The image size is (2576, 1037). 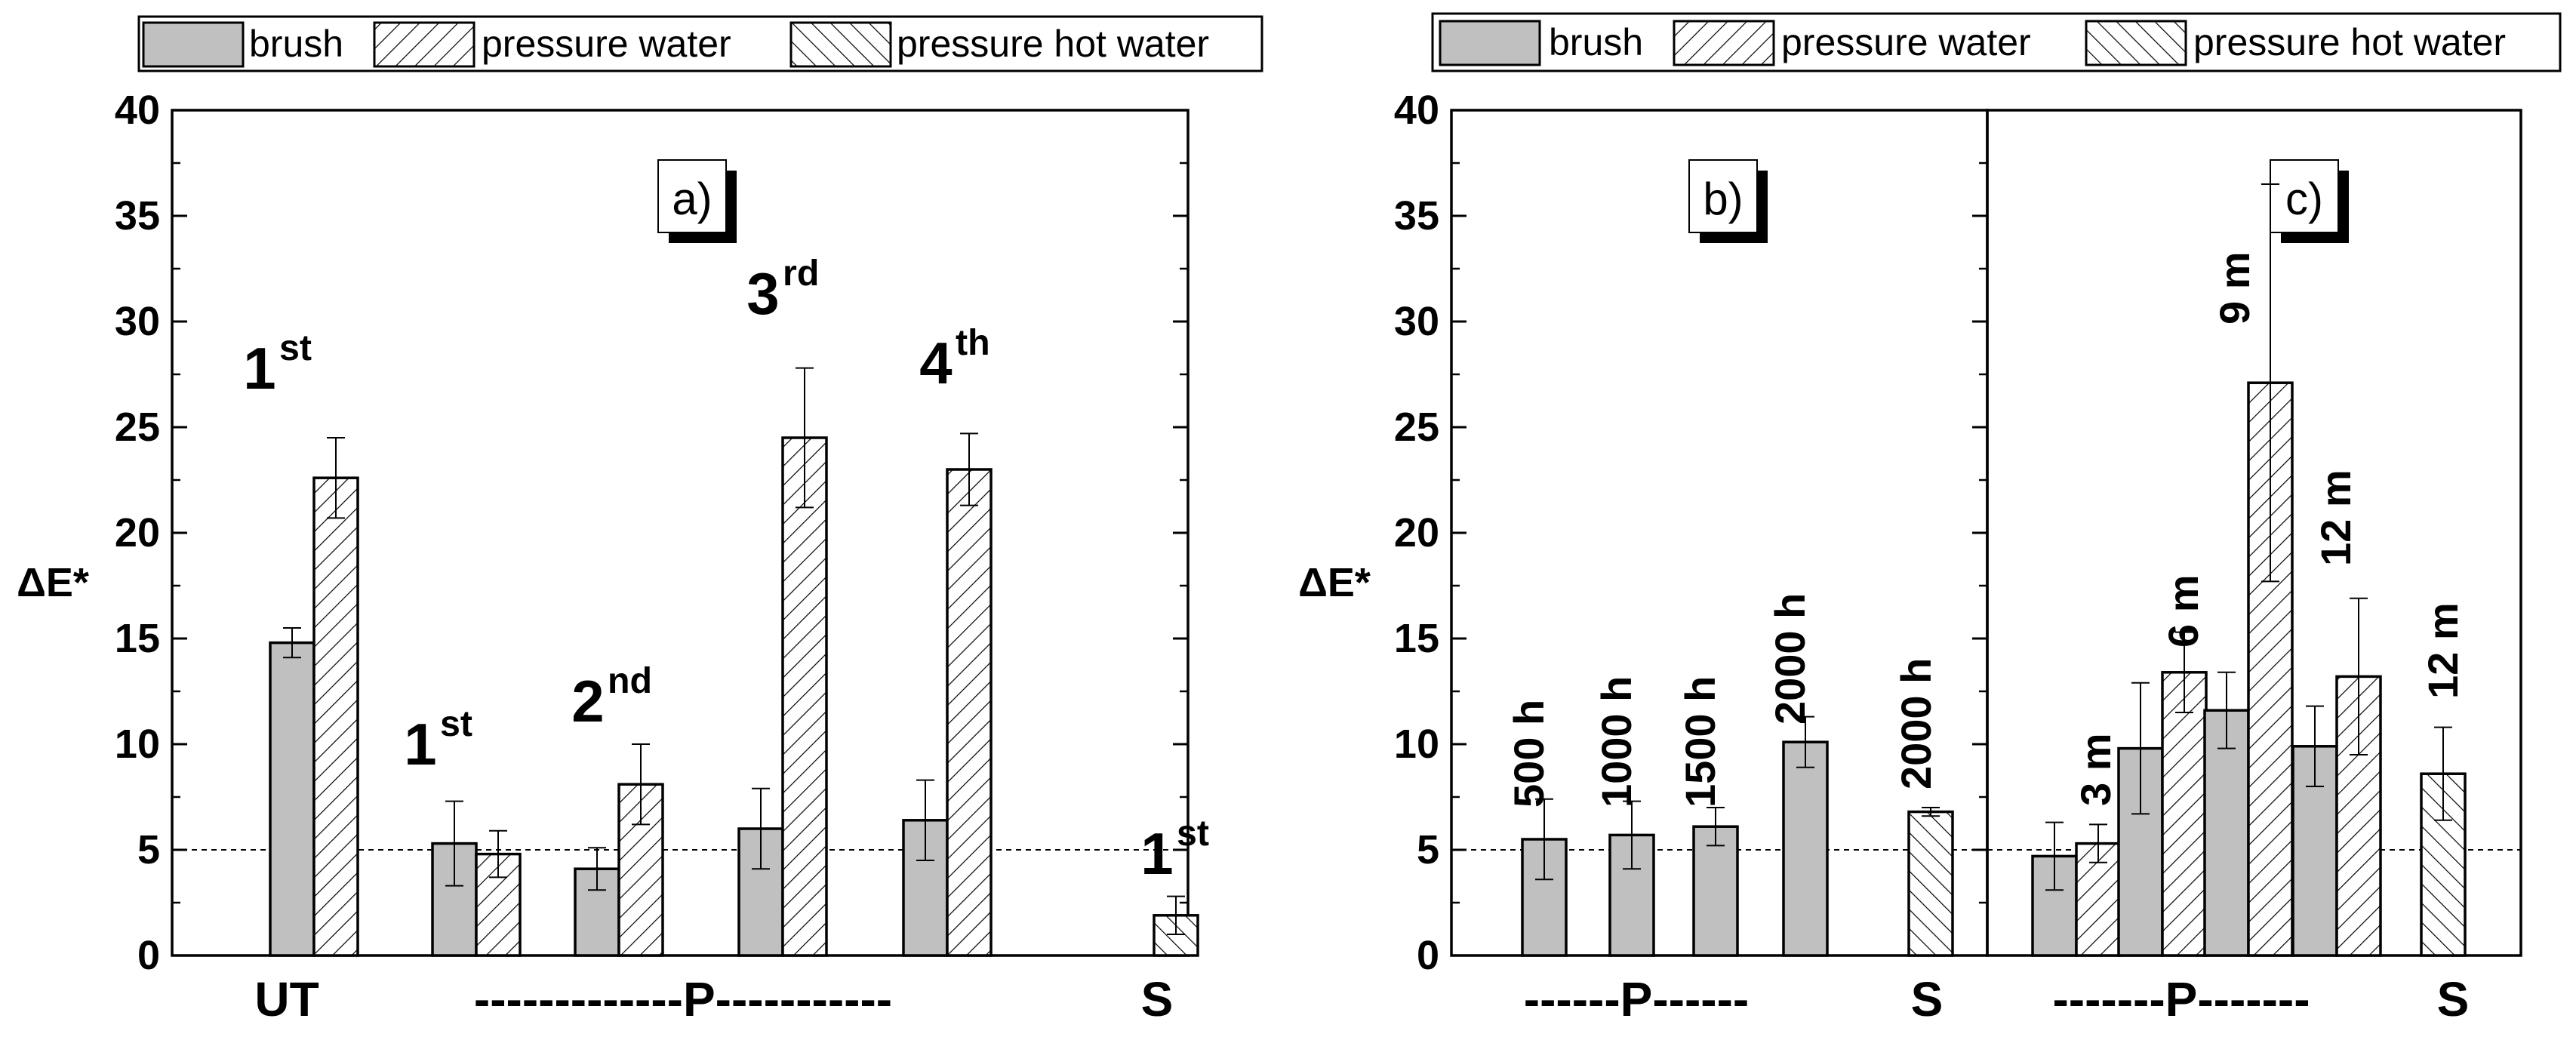 What do you see at coordinates (1616, 742) in the screenshot?
I see `group-annotation: 1000 h` at bounding box center [1616, 742].